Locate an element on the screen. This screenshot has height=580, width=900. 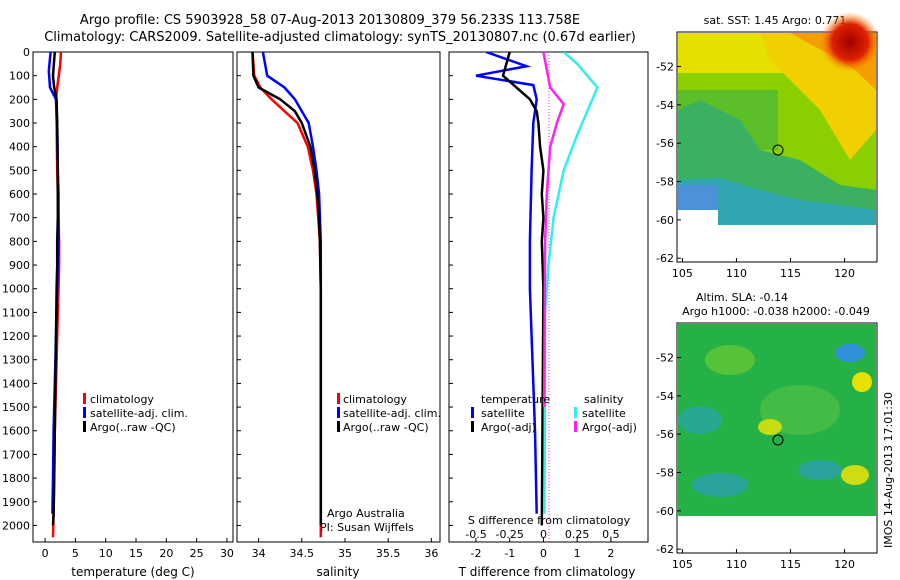
sla-map-ytick-label: -56 is located at coordinates (665, 434).